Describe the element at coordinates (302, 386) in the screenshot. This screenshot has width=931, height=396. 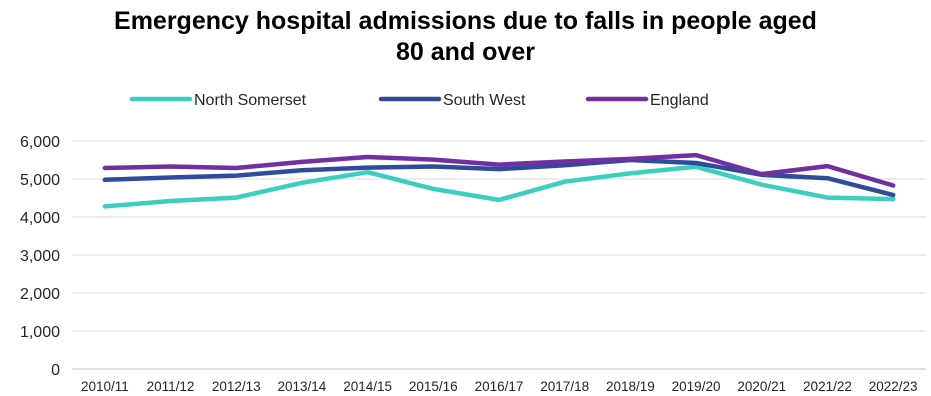
I see `x-tick-label: 2013/14` at that location.